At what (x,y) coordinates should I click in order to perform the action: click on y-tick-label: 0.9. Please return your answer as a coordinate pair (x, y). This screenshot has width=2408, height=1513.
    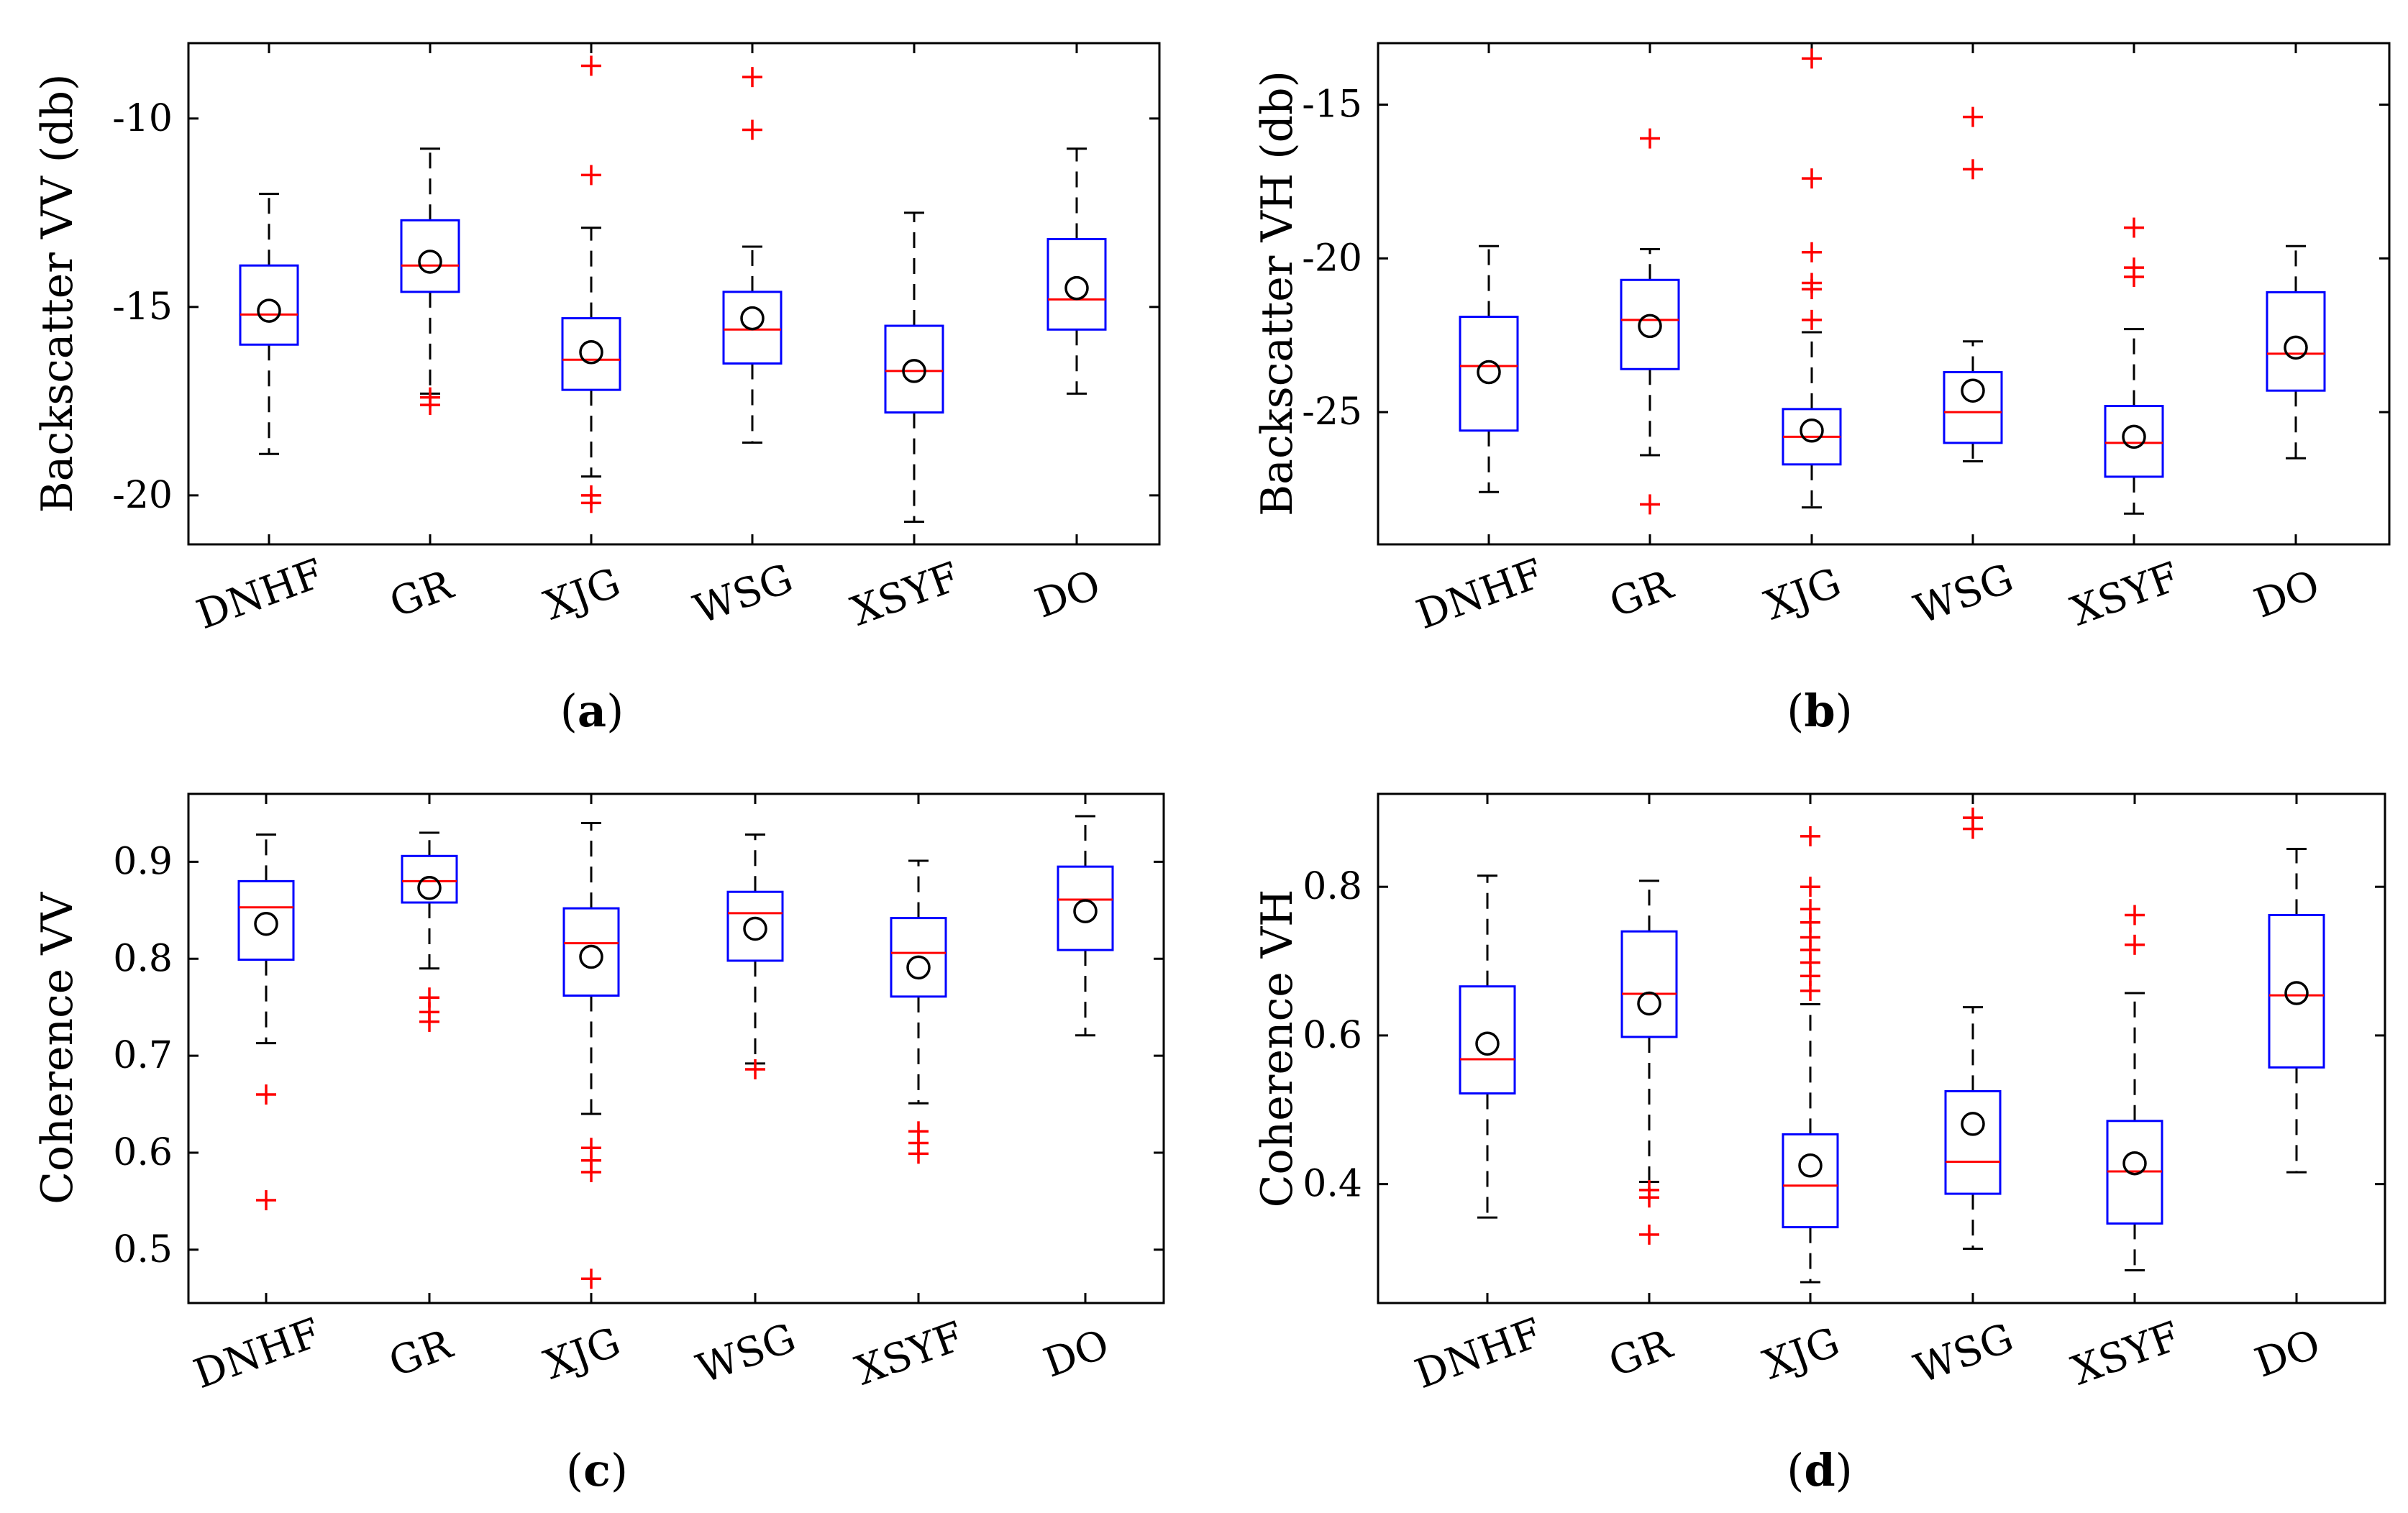
    Looking at the image, I should click on (143, 861).